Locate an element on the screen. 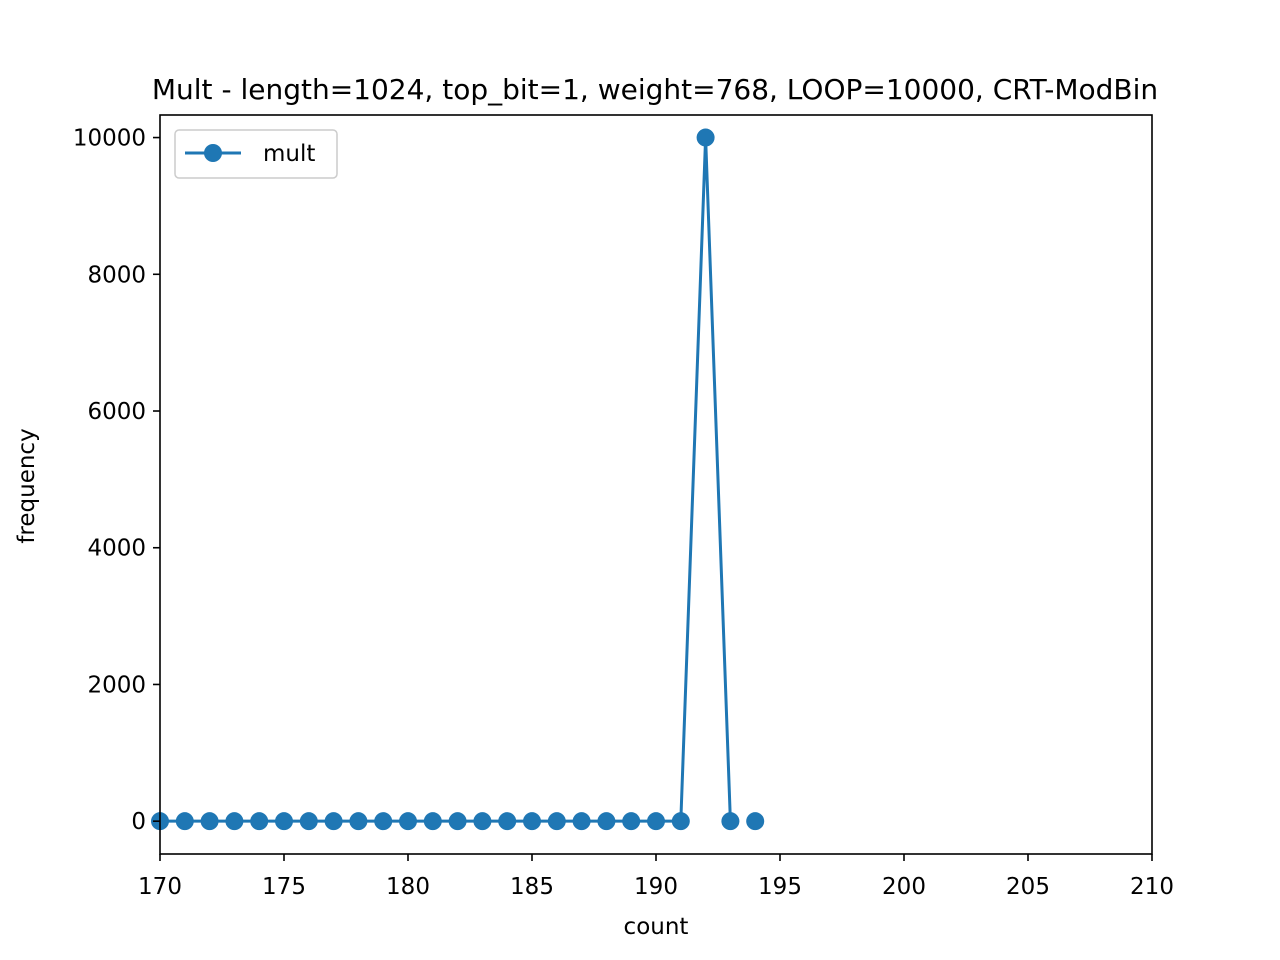 The height and width of the screenshot is (960, 1280). y-tick-label: 10000 is located at coordinates (109, 139).